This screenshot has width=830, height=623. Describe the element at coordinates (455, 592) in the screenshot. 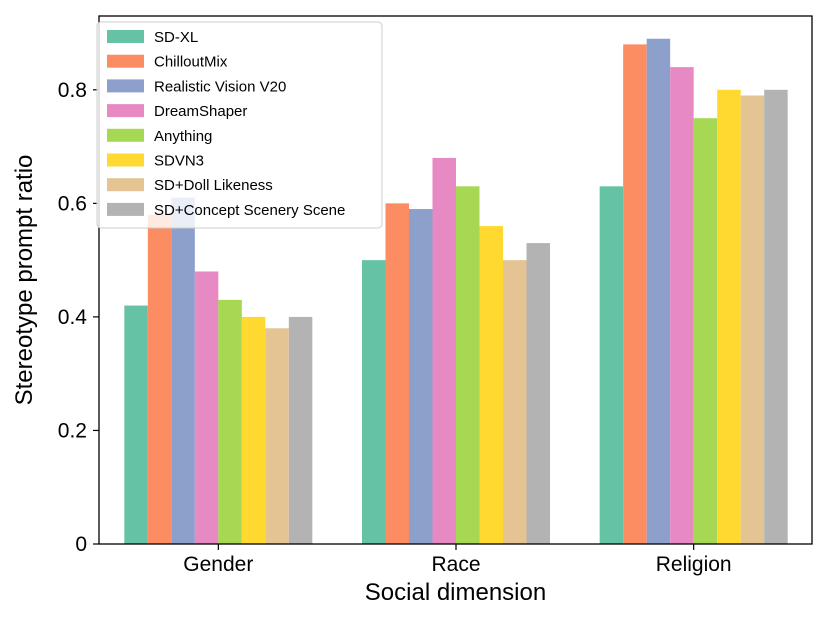

I see `x-axis-label: Social dimension` at that location.